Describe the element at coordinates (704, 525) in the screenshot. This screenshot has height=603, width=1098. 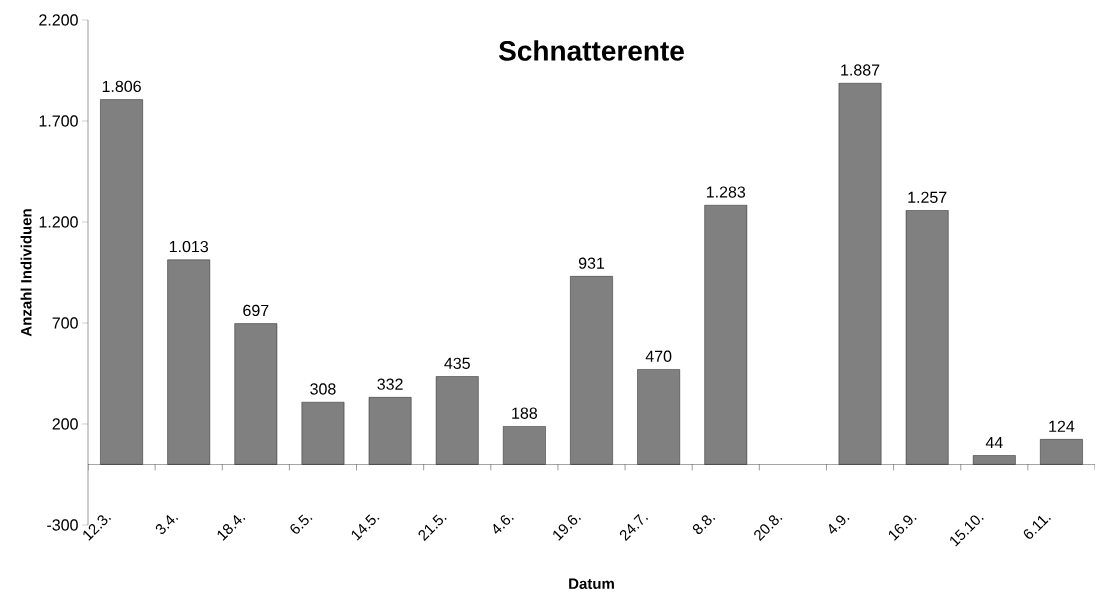
I see `x-tick-label: 8.8.` at that location.